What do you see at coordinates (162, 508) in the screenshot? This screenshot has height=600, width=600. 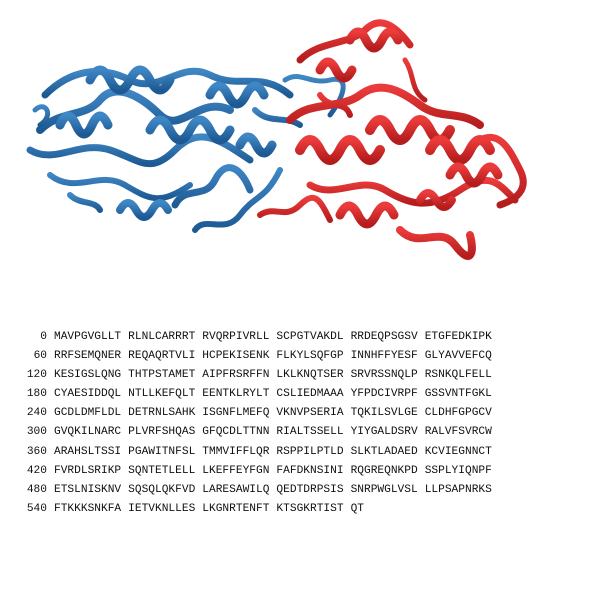 I see `sequence-block: IETVKNLLES` at bounding box center [162, 508].